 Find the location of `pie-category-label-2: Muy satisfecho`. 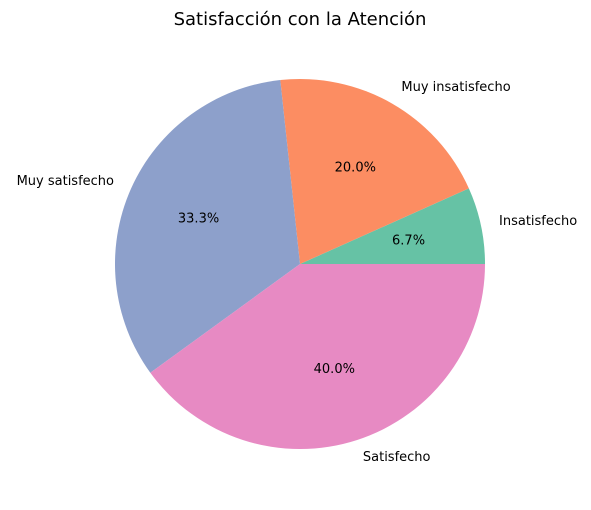

pie-category-label-2: Muy satisfecho is located at coordinates (65, 181).